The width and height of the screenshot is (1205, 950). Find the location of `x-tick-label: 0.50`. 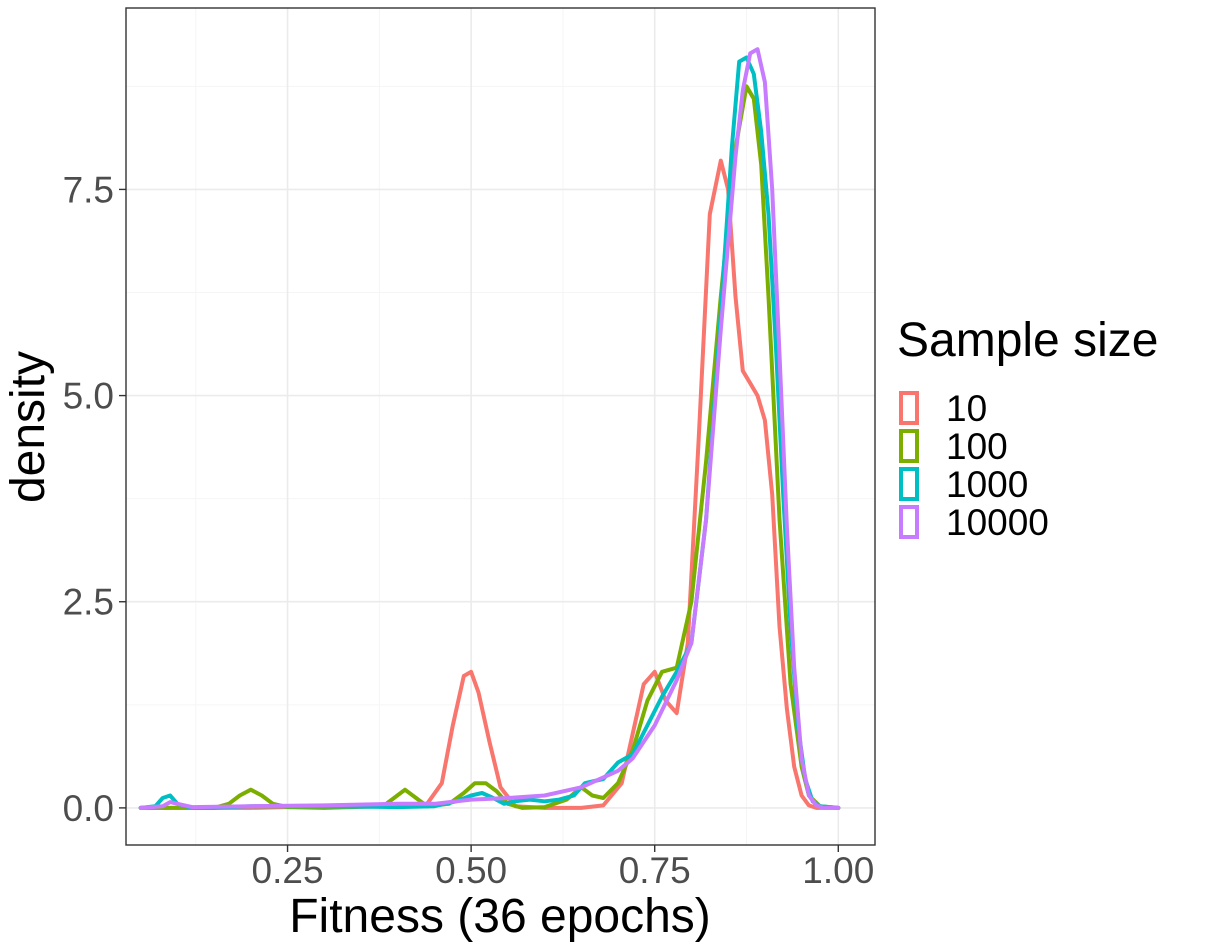

x-tick-label: 0.50 is located at coordinates (471, 870).